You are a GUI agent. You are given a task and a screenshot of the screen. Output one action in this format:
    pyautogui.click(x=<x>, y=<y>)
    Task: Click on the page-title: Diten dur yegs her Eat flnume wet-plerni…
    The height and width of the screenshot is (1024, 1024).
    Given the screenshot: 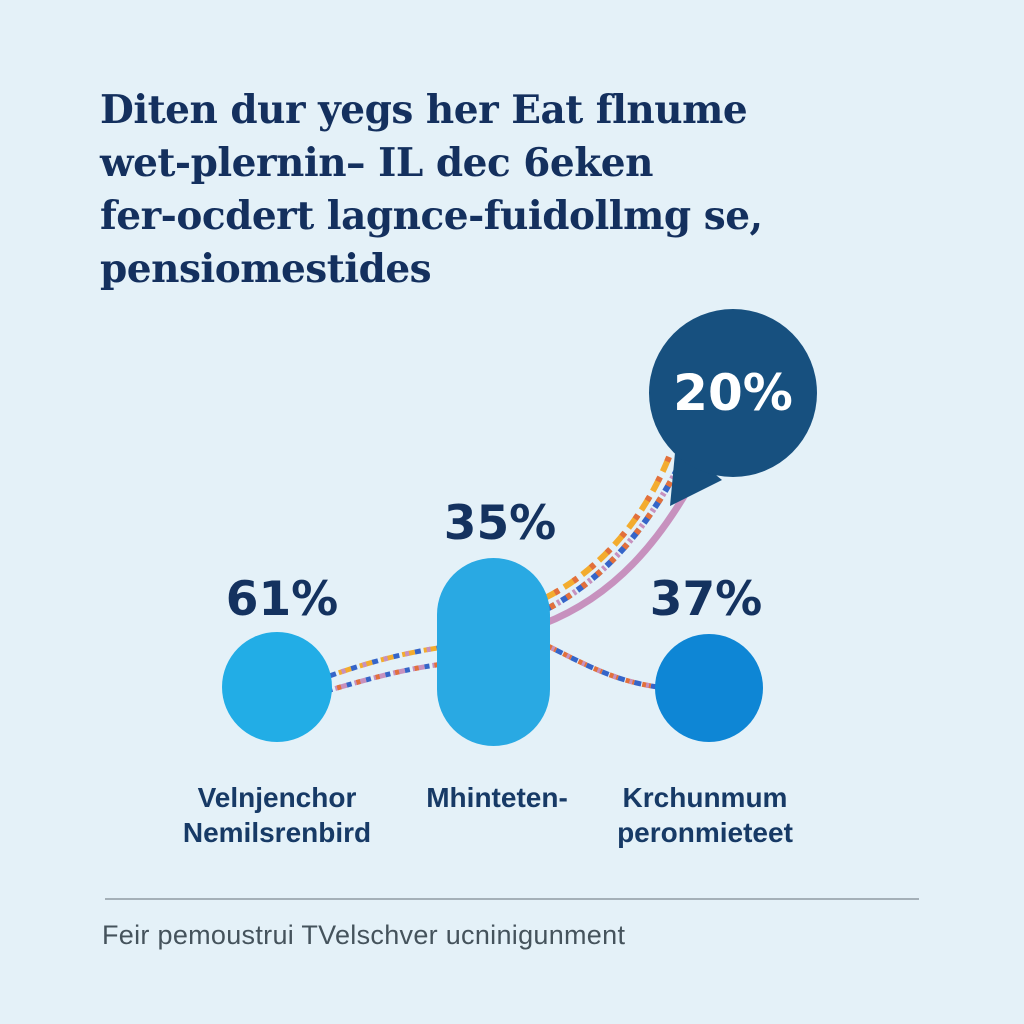 What is the action you would take?
    pyautogui.click(x=431, y=190)
    